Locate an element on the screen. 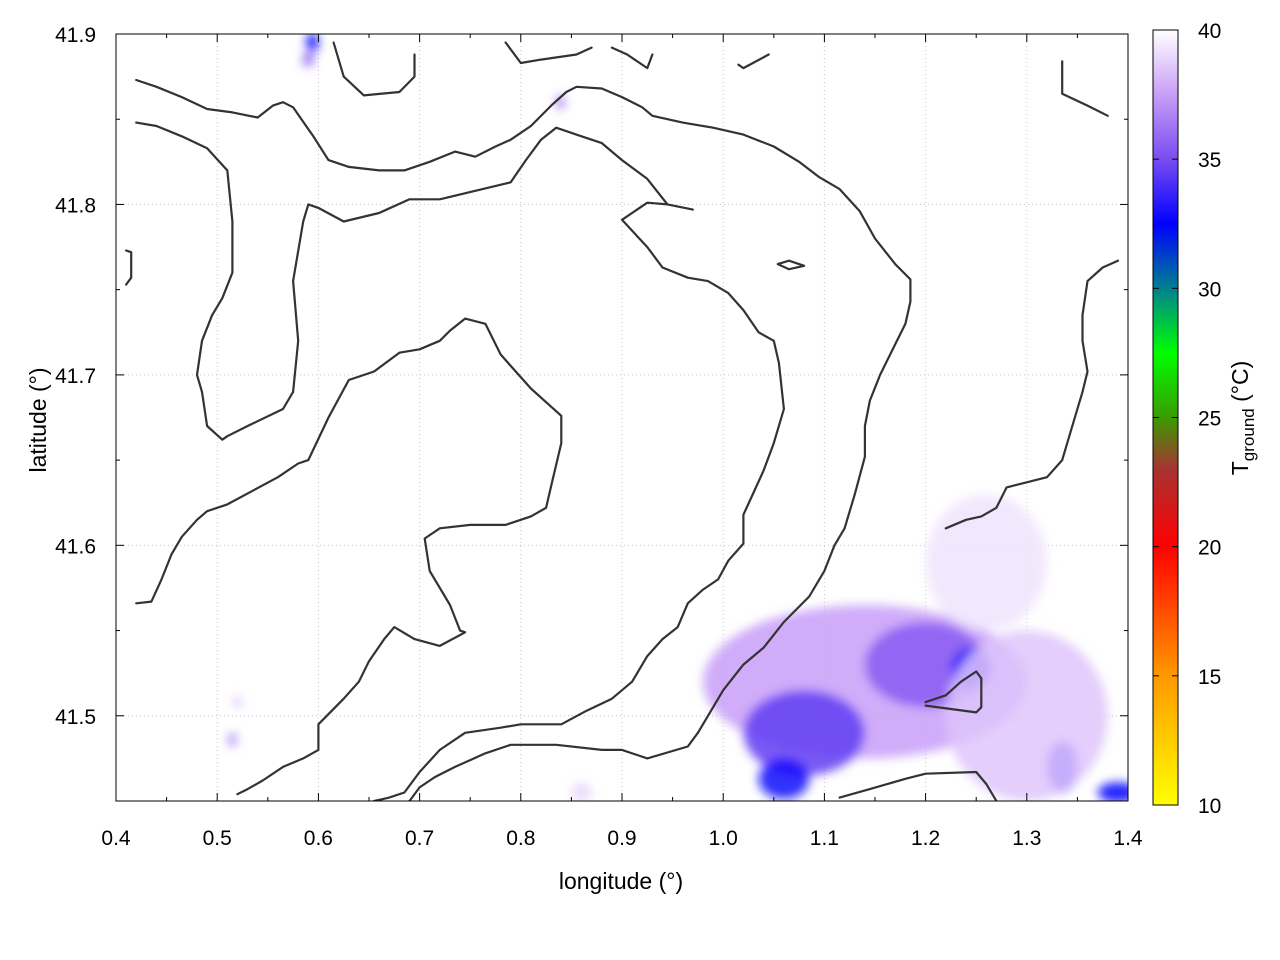 This screenshot has height=960, width=1280. colorbar-label-main: T is located at coordinates (1240, 468).